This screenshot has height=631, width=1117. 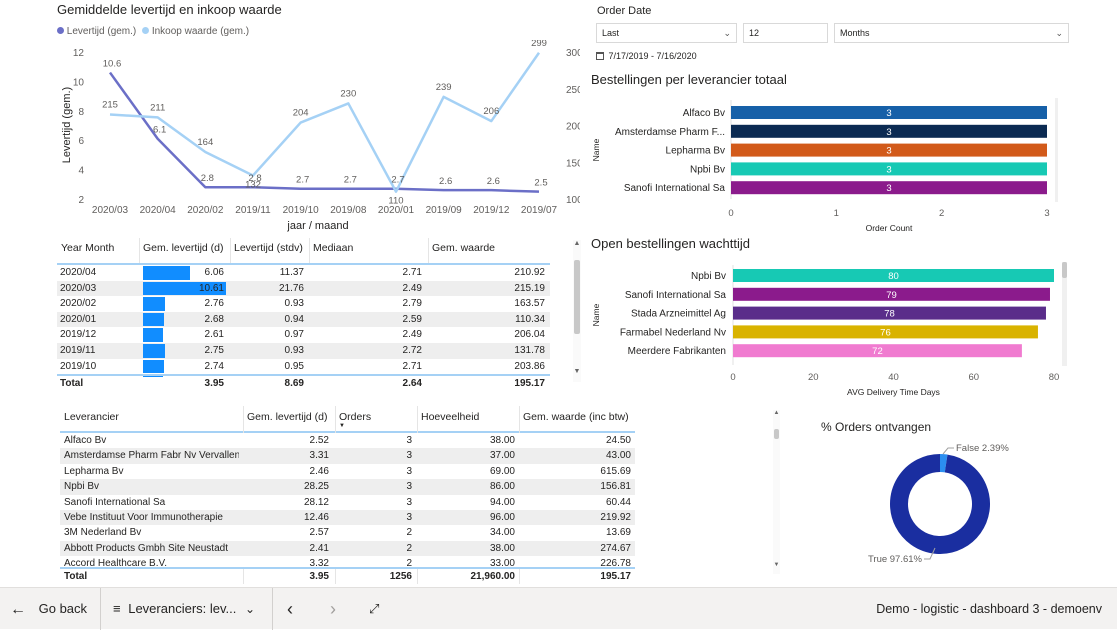 I want to click on cell-name: Lepharma Bv, so click(x=151, y=472).